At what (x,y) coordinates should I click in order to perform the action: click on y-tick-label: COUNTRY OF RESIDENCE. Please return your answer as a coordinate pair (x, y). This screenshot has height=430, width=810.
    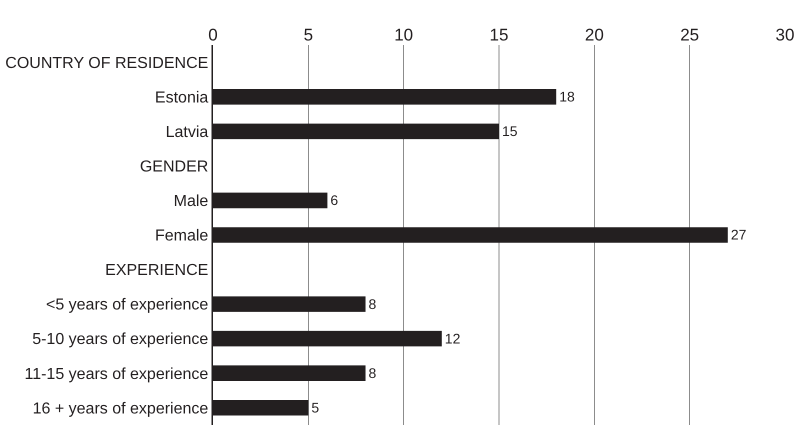
    Looking at the image, I should click on (106, 63).